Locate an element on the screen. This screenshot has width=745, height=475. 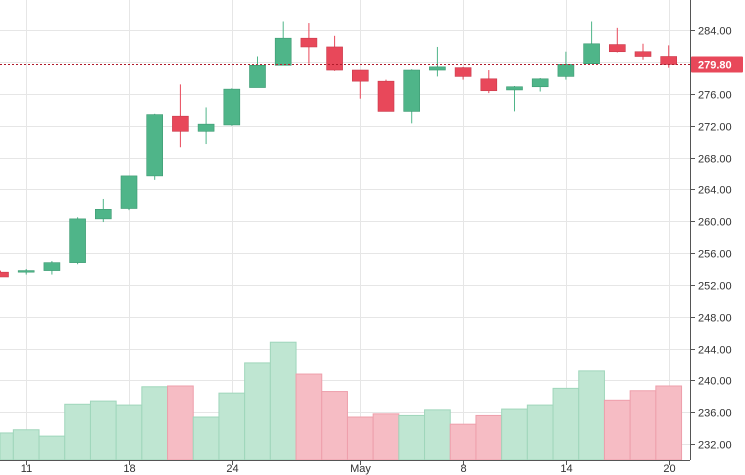
y-tick-label: 264.00 is located at coordinates (715, 191).